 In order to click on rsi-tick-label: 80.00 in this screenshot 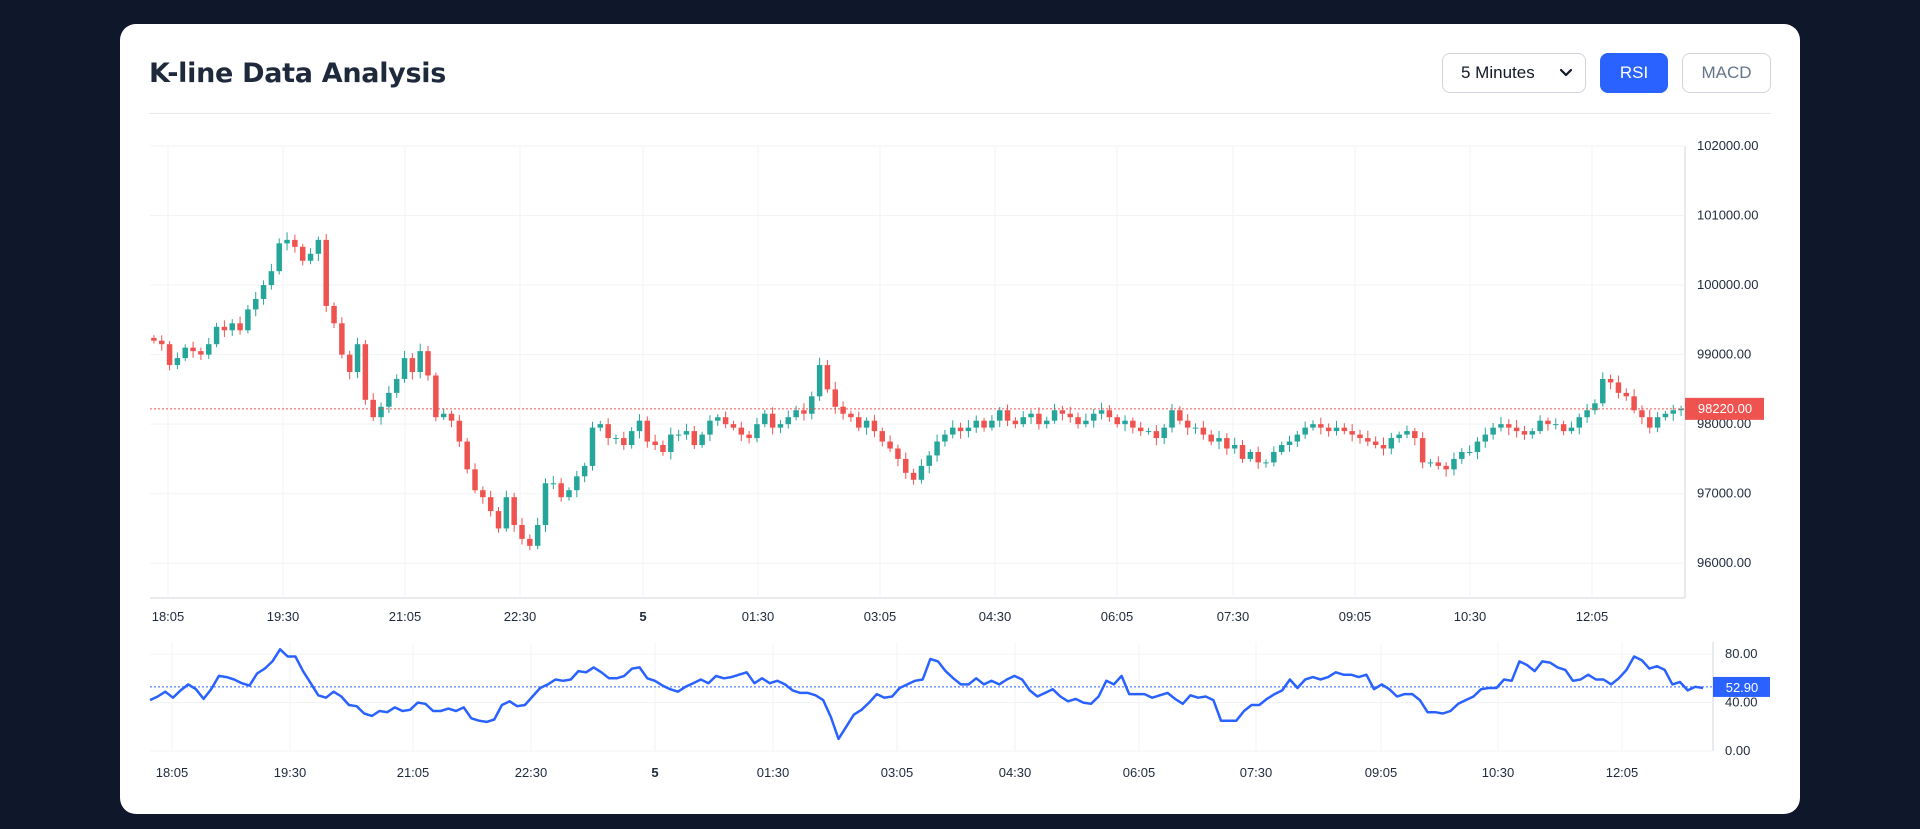, I will do `click(1741, 653)`.